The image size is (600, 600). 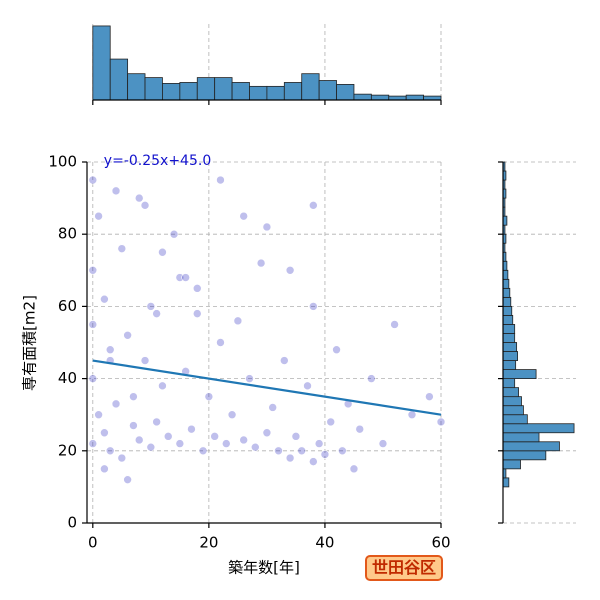 What do you see at coordinates (67, 234) in the screenshot?
I see `y-tick-label: 80` at bounding box center [67, 234].